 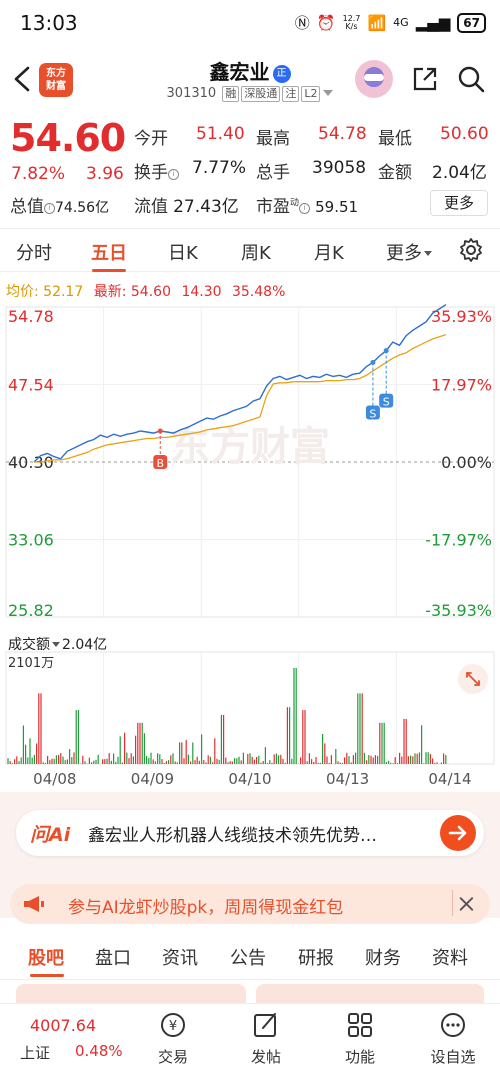 What do you see at coordinates (249, 779) in the screenshot?
I see `x-label: 04/10` at bounding box center [249, 779].